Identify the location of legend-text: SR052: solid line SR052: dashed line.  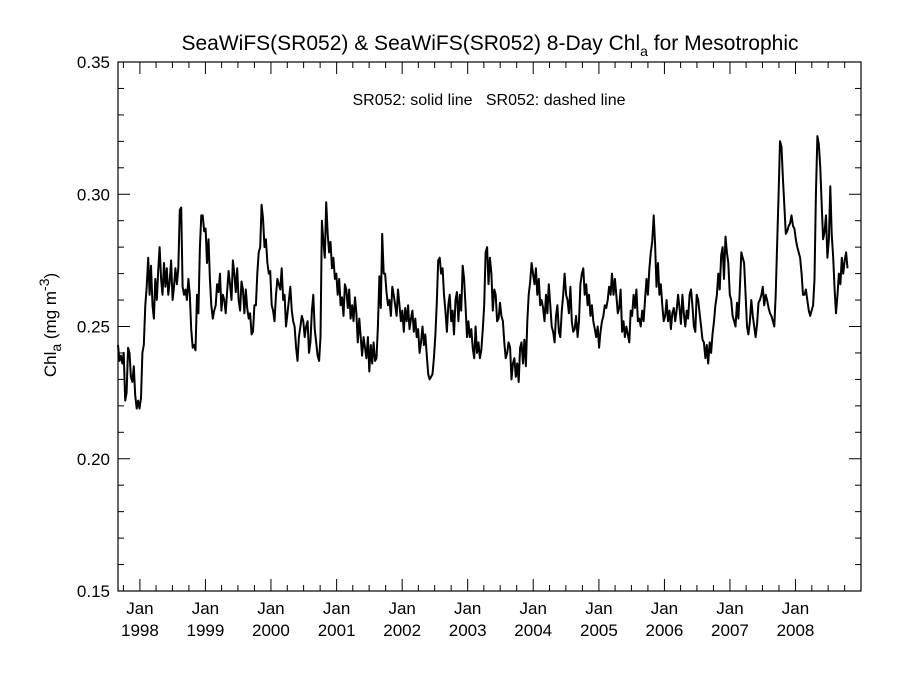
(488, 100).